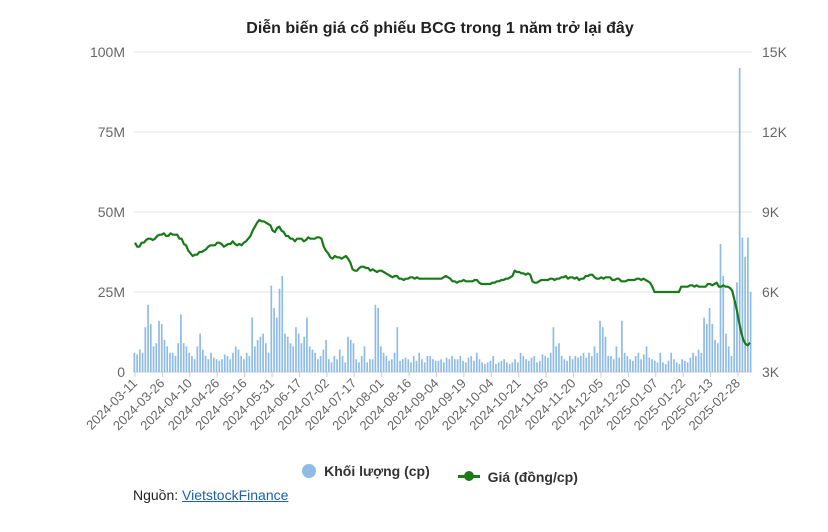  What do you see at coordinates (309, 471) in the screenshot?
I see `volume-legend-dot-icon` at bounding box center [309, 471].